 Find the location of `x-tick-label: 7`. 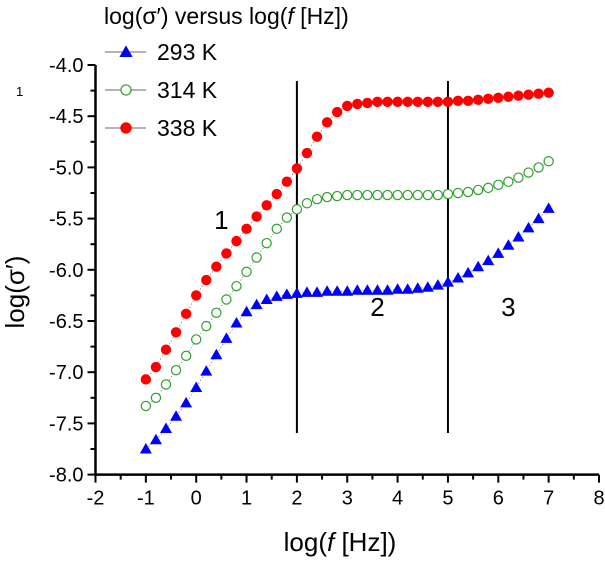

x-tick-label: 7 is located at coordinates (548, 499).